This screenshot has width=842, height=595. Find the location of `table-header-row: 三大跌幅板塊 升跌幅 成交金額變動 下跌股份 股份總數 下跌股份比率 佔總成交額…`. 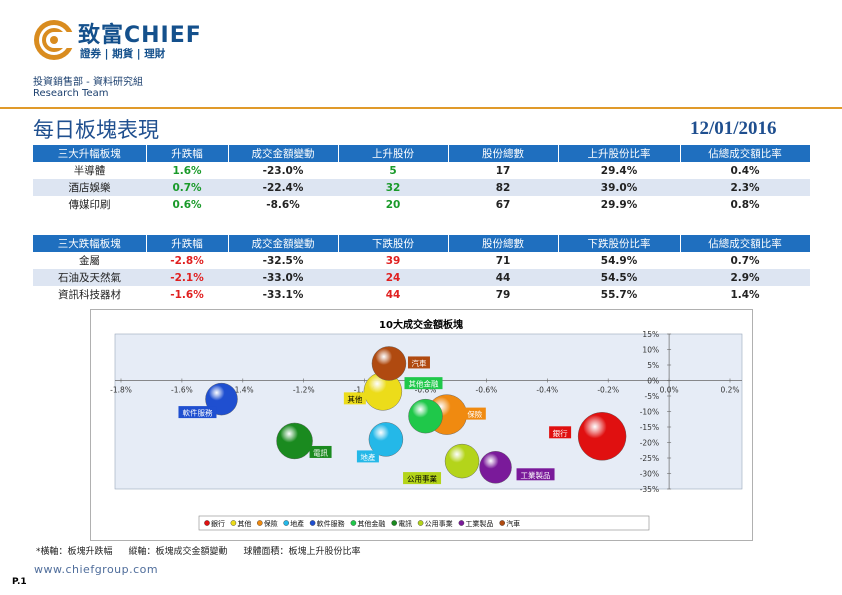

table-header-row: 三大跌幅板塊 升跌幅 成交金額變動 下跌股份 股份總數 下跌股份比率 佔總成交額… is located at coordinates (422, 243).